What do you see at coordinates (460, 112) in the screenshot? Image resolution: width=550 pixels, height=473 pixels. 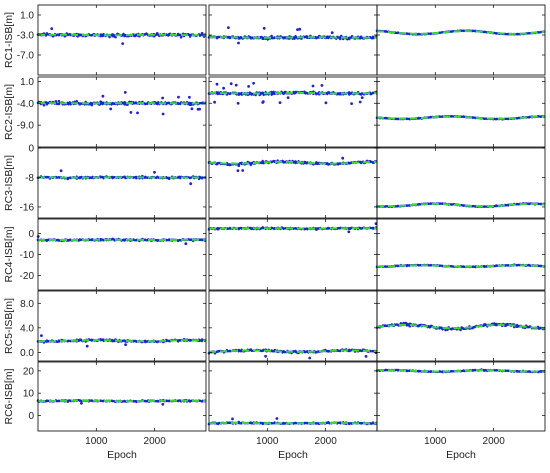 I see `panel-r2-c3` at bounding box center [460, 112].